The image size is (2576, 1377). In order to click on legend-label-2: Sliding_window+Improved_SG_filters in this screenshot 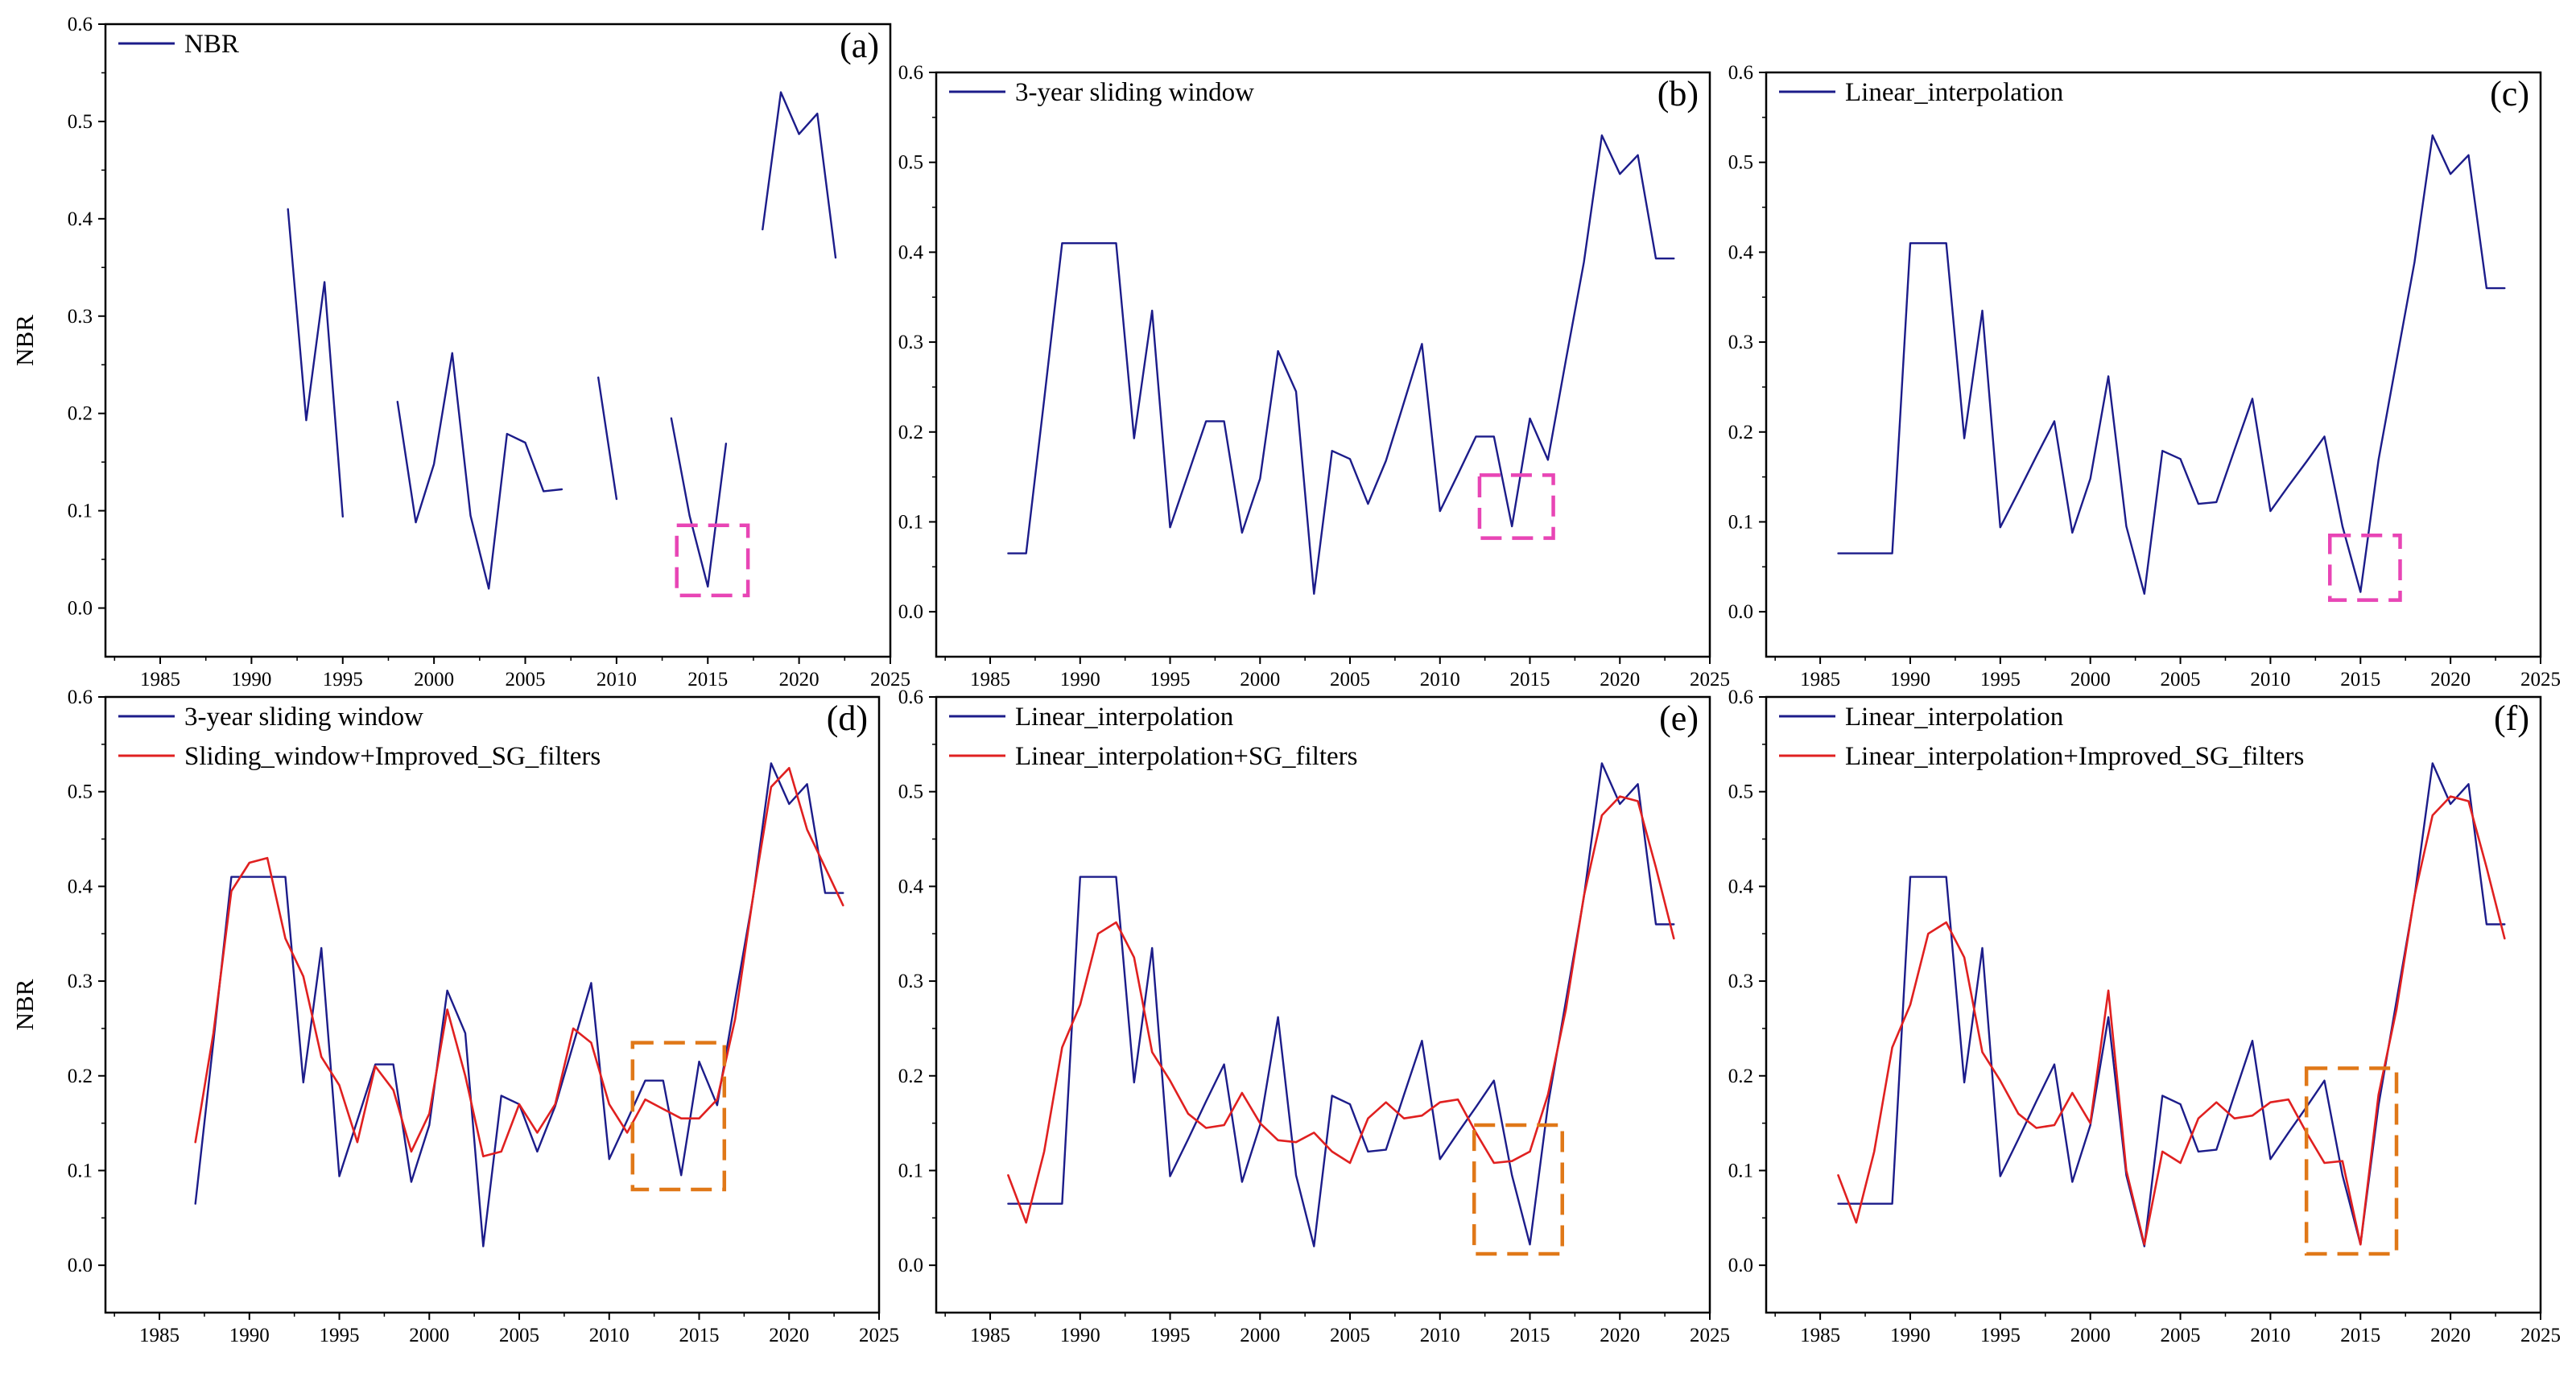, I will do `click(392, 756)`.